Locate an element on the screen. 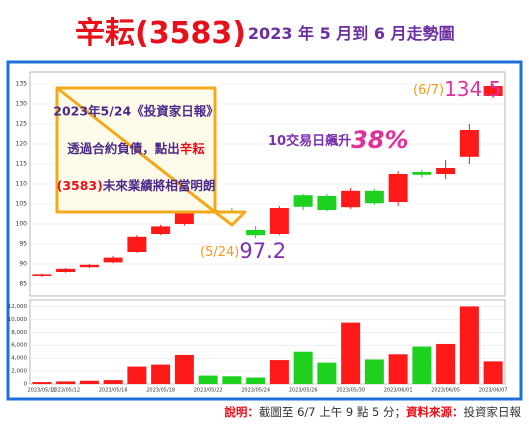  callout-highlight: (3583) is located at coordinates (80, 185).